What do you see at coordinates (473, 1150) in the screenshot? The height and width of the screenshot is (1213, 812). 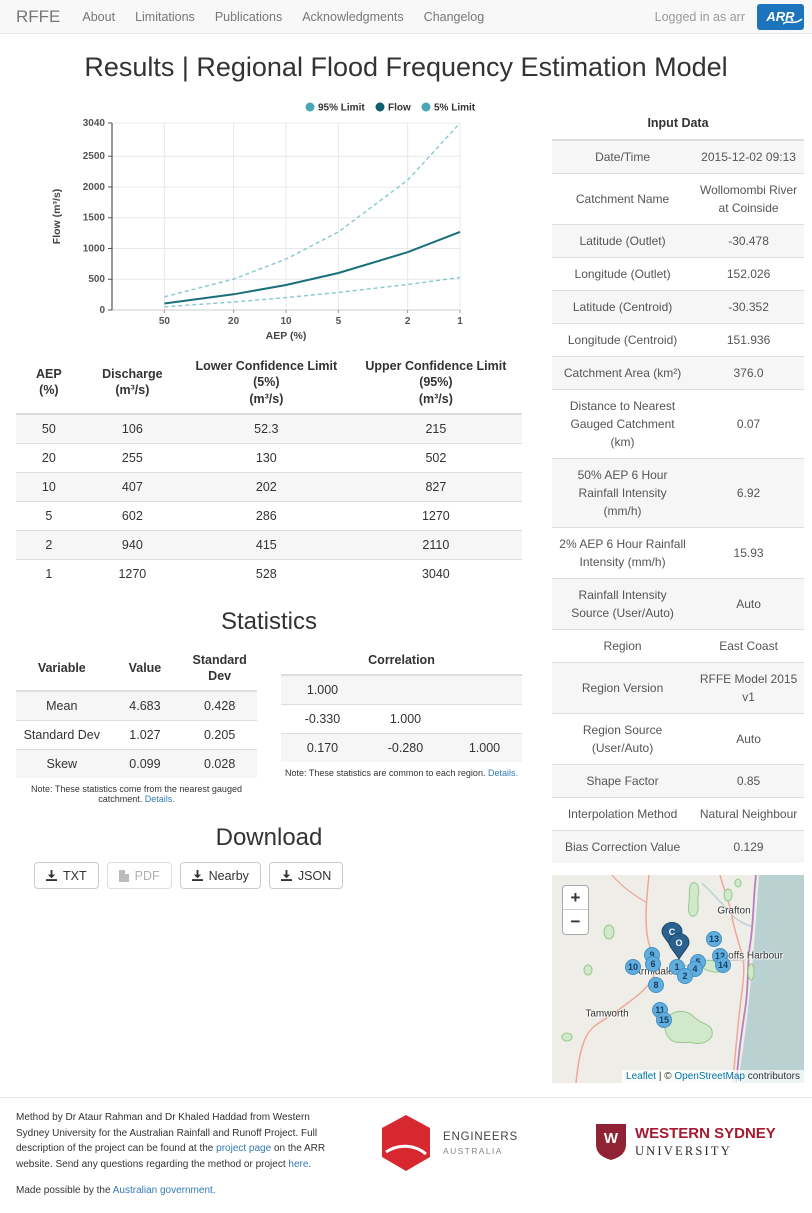 I see `engineers-australia-sub: AUSTRALIA` at bounding box center [473, 1150].